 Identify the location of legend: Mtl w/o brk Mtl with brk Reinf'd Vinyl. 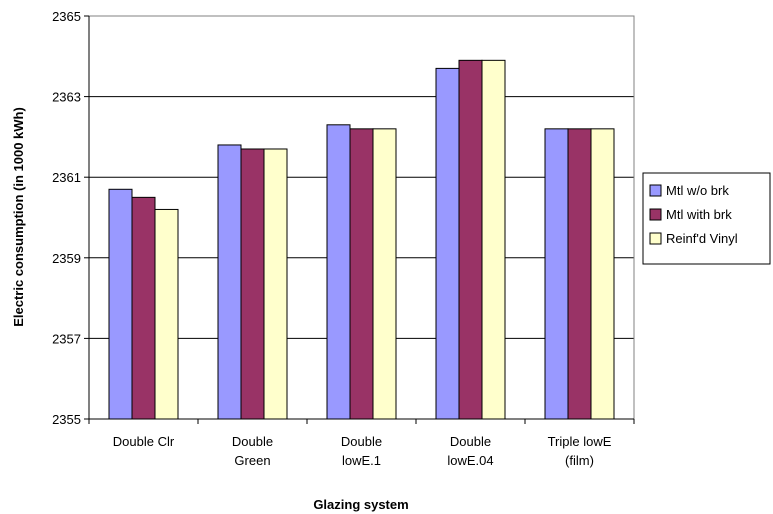
(706, 218).